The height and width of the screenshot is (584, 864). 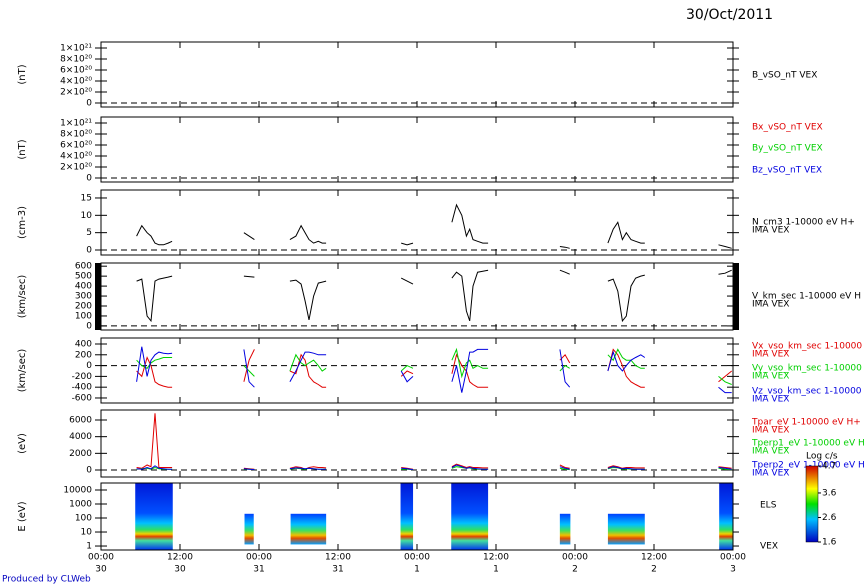 What do you see at coordinates (22, 516) in the screenshot?
I see `y-axis-label: E (eV)` at bounding box center [22, 516].